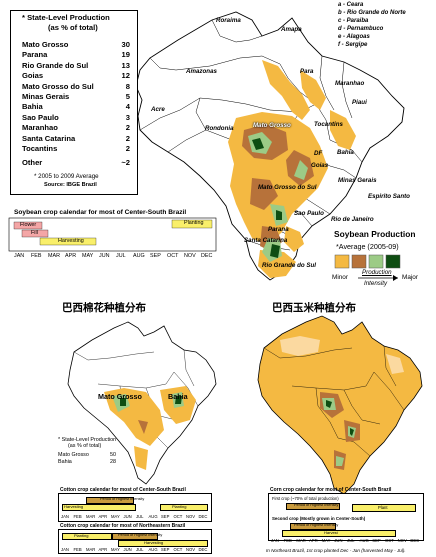 The image size is (436, 557). What do you see at coordinates (178, 516) in the screenshot?
I see `cotton1-month-oct: OCT` at bounding box center [178, 516].